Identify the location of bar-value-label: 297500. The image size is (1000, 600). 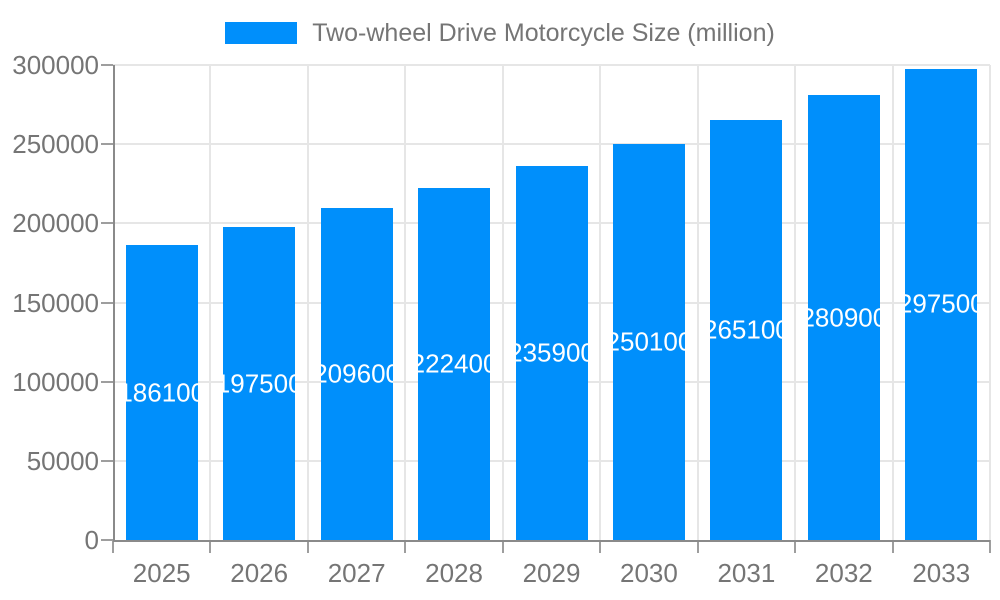
(941, 303).